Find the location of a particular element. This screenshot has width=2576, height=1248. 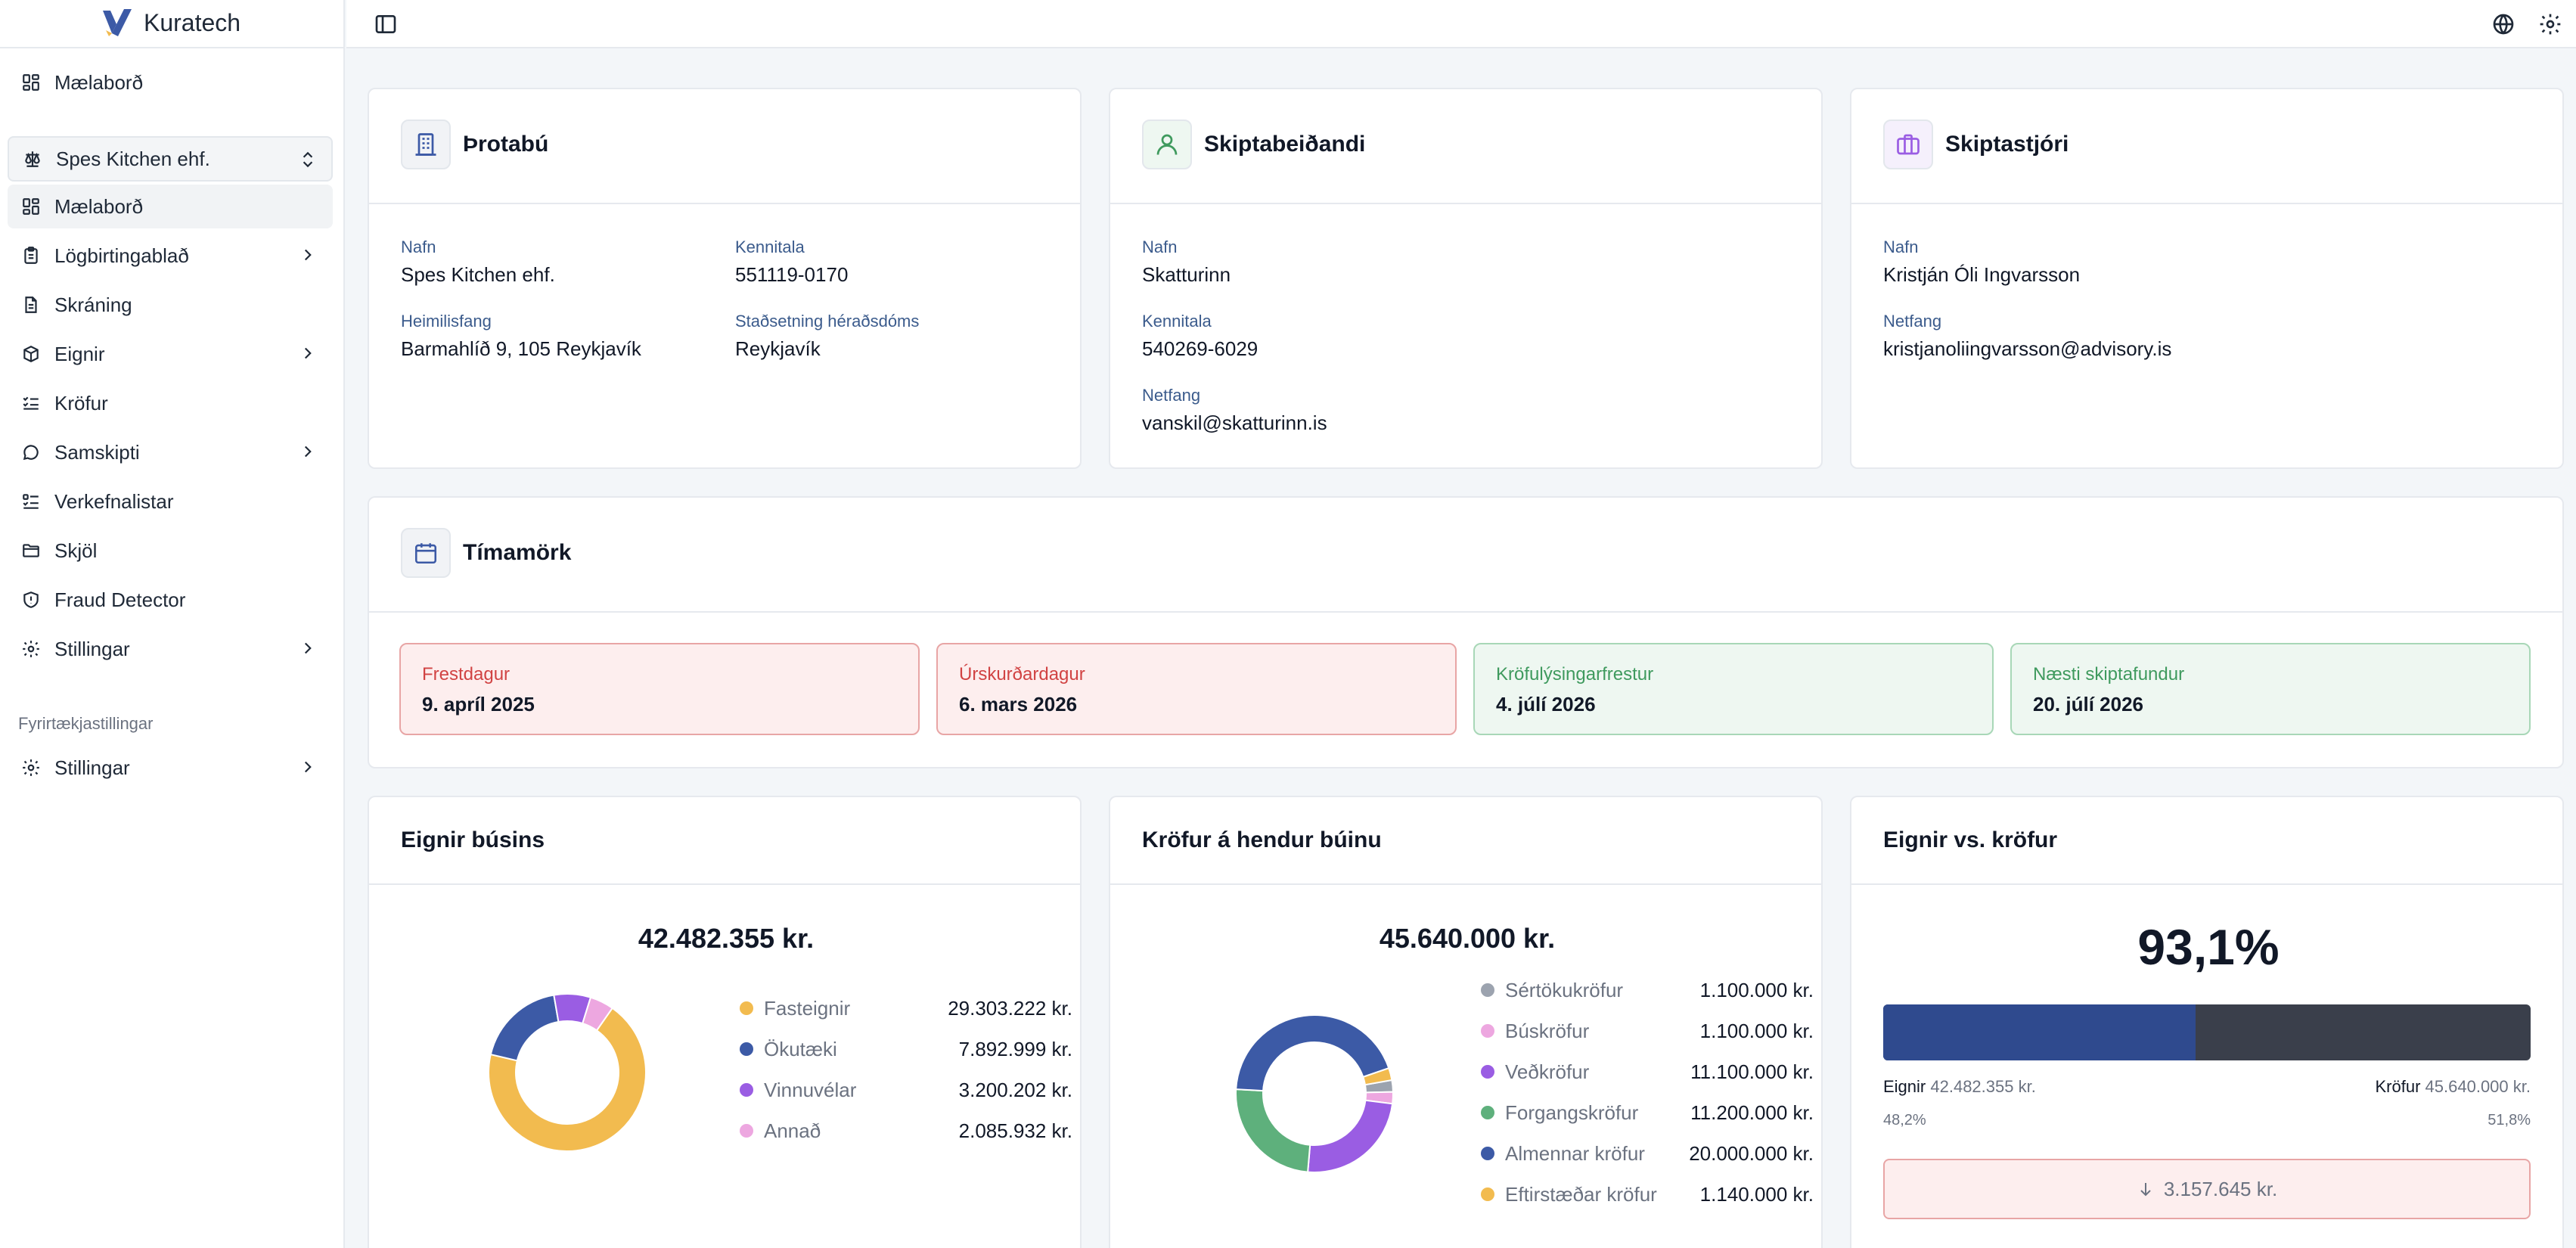

sidebar-item-2: Skráning is located at coordinates (170, 305).